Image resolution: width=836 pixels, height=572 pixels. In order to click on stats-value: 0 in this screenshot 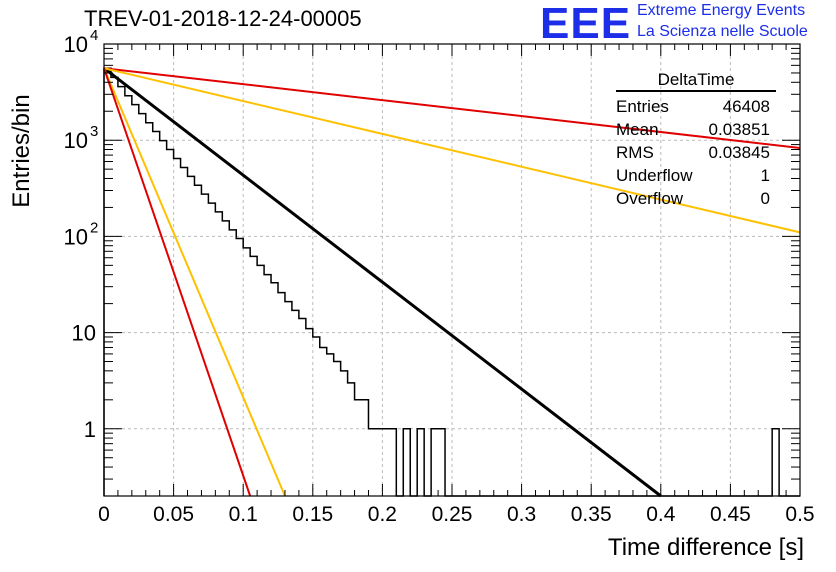, I will do `click(765, 198)`.